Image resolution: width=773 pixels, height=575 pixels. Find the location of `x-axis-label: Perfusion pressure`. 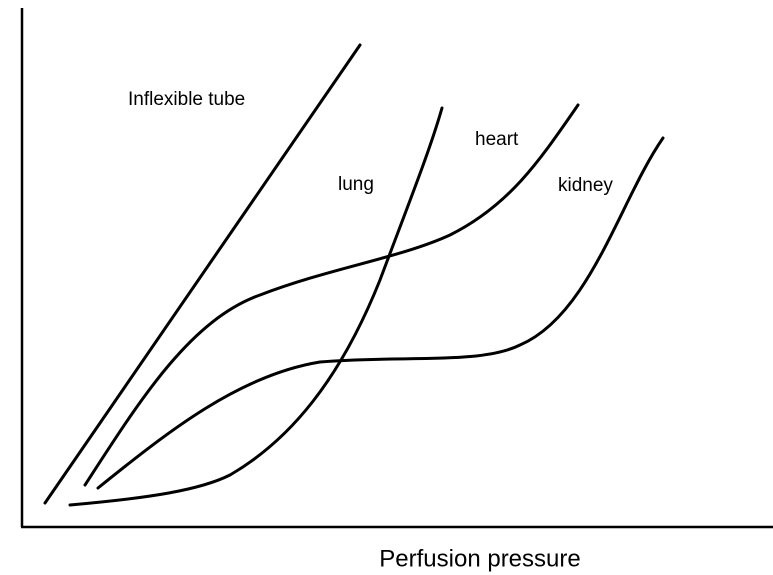

x-axis-label: Perfusion pressure is located at coordinates (479, 558).